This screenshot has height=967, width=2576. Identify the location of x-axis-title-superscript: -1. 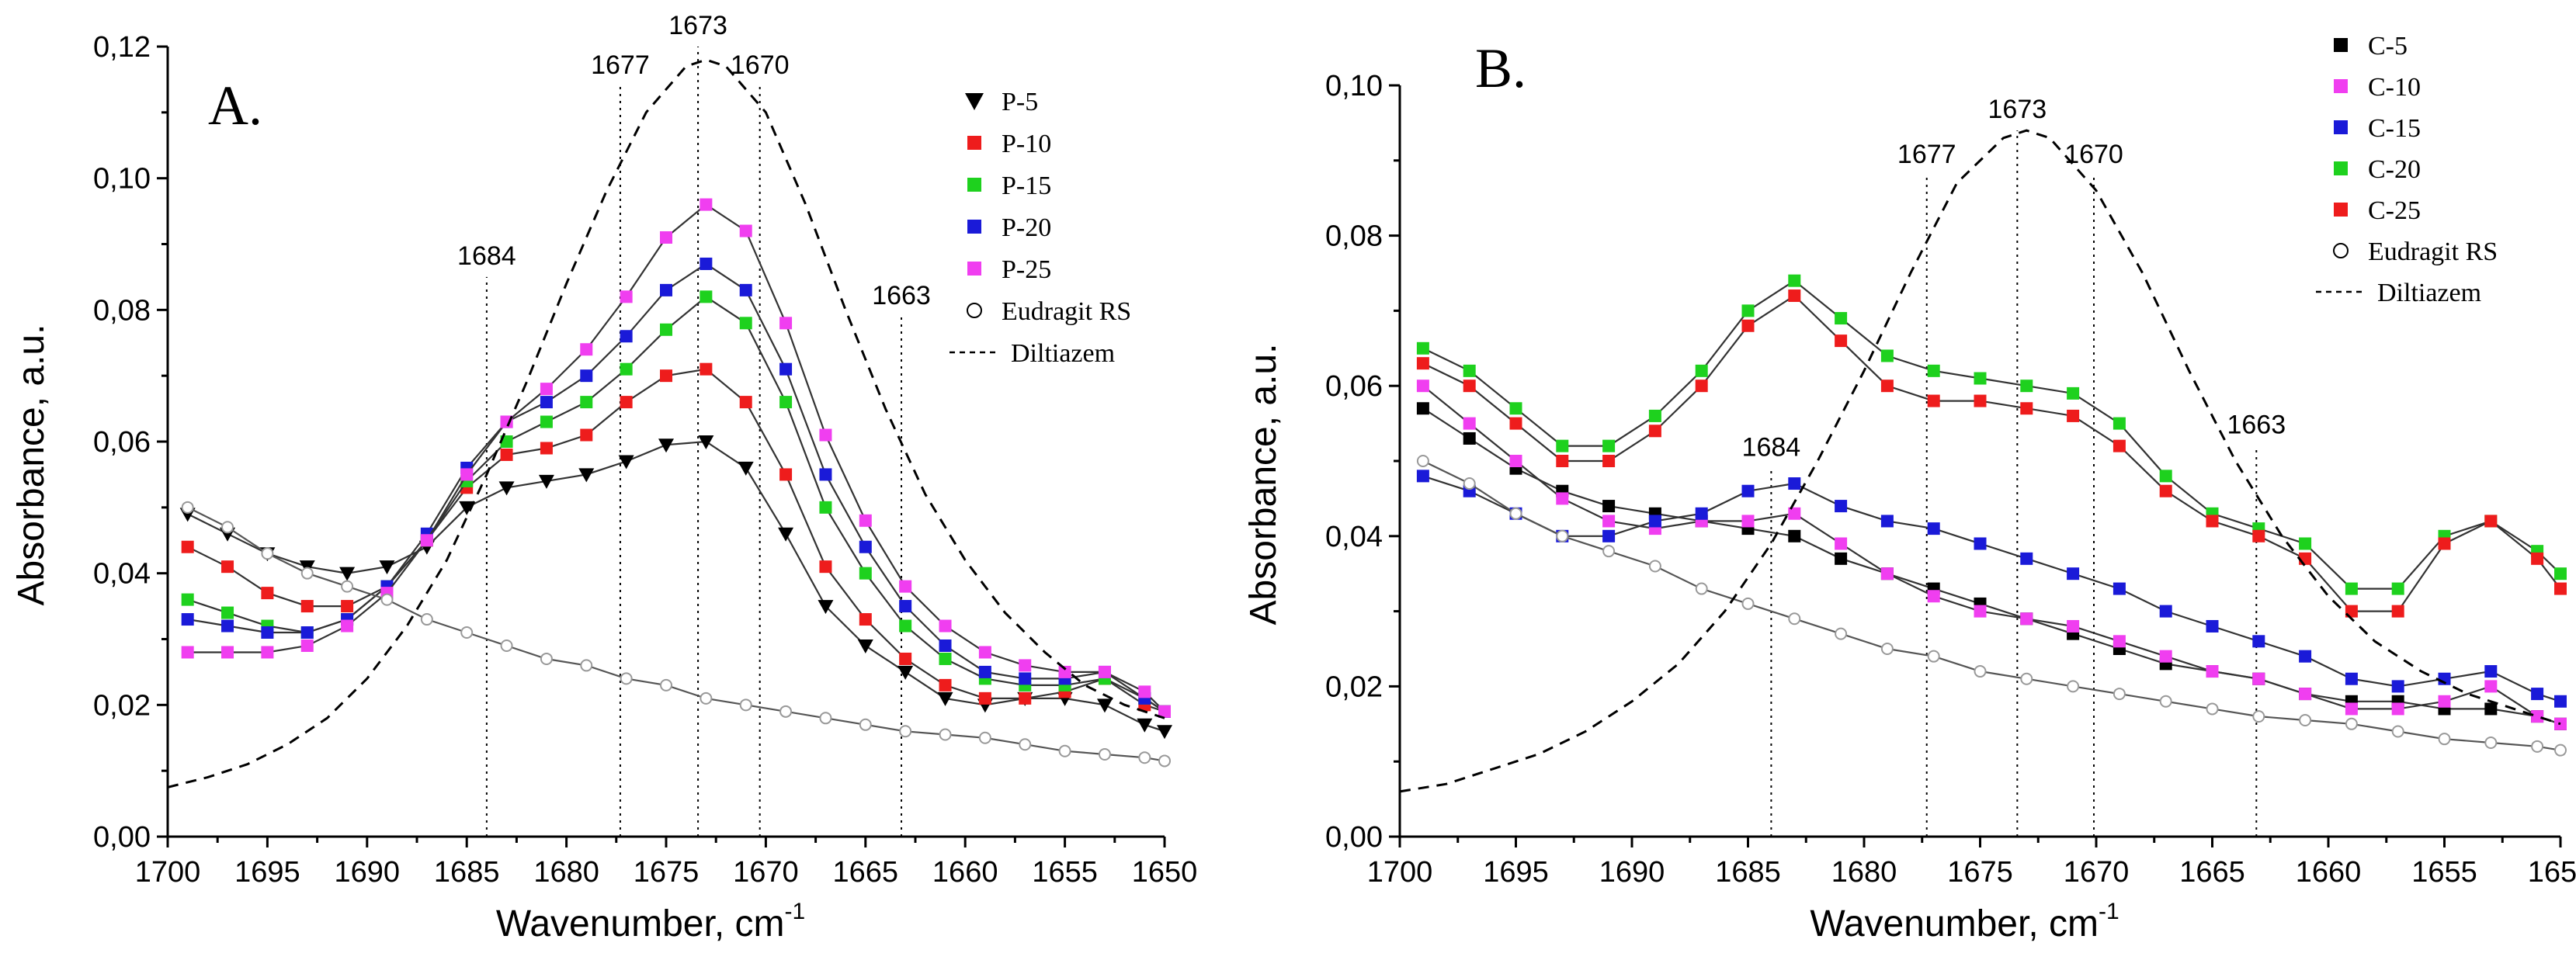
(794, 911).